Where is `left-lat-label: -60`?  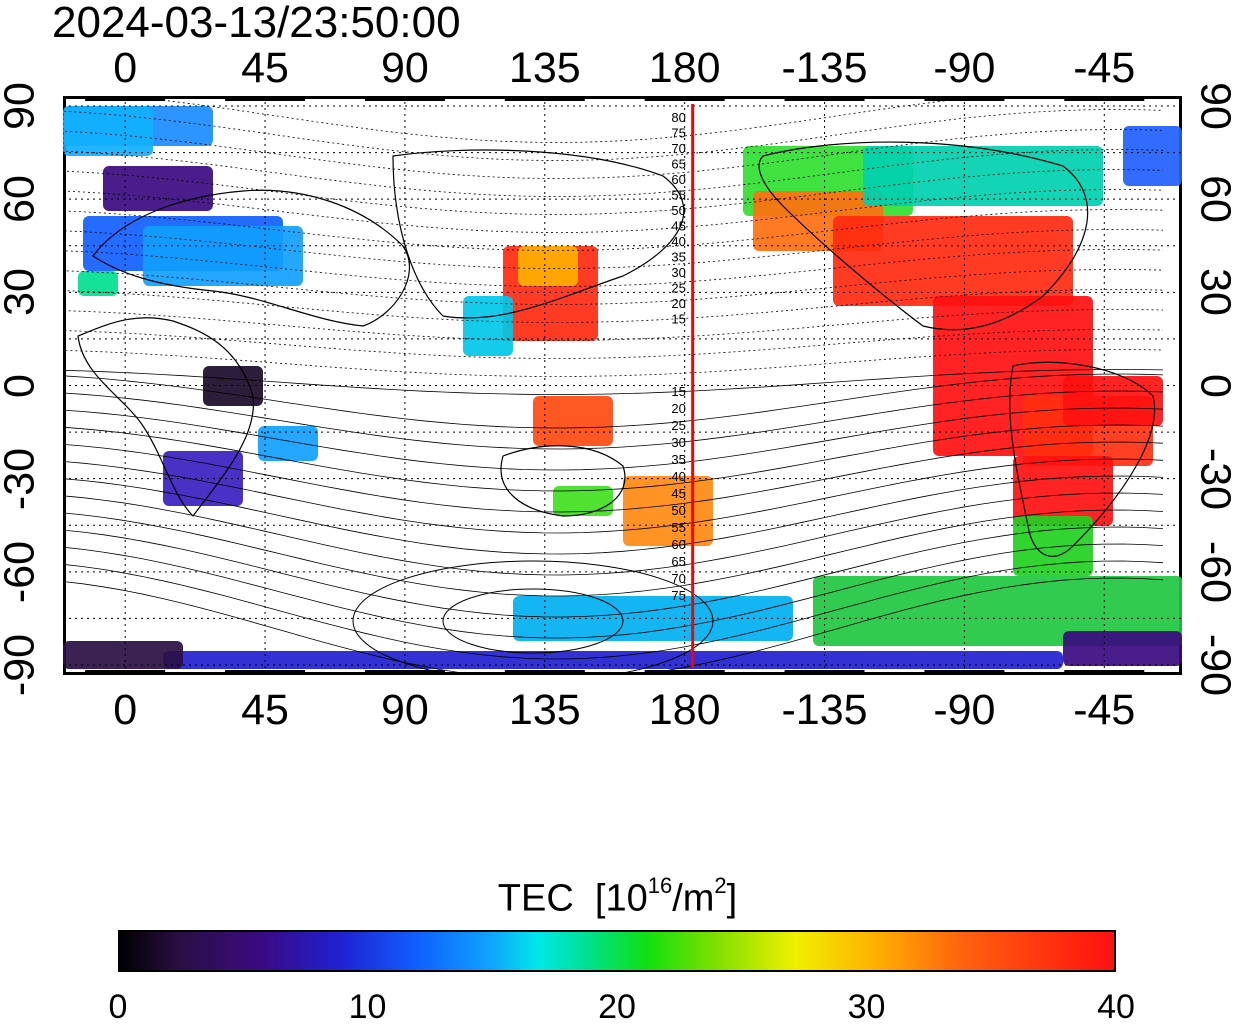
left-lat-label: -60 is located at coordinates (21, 572).